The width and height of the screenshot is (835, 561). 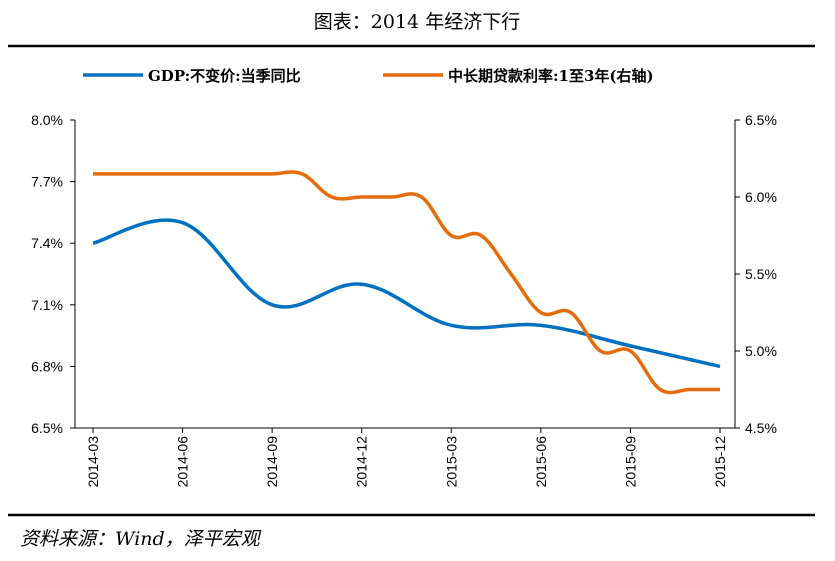 What do you see at coordinates (47, 428) in the screenshot?
I see `left-tick-label: 6.5%` at bounding box center [47, 428].